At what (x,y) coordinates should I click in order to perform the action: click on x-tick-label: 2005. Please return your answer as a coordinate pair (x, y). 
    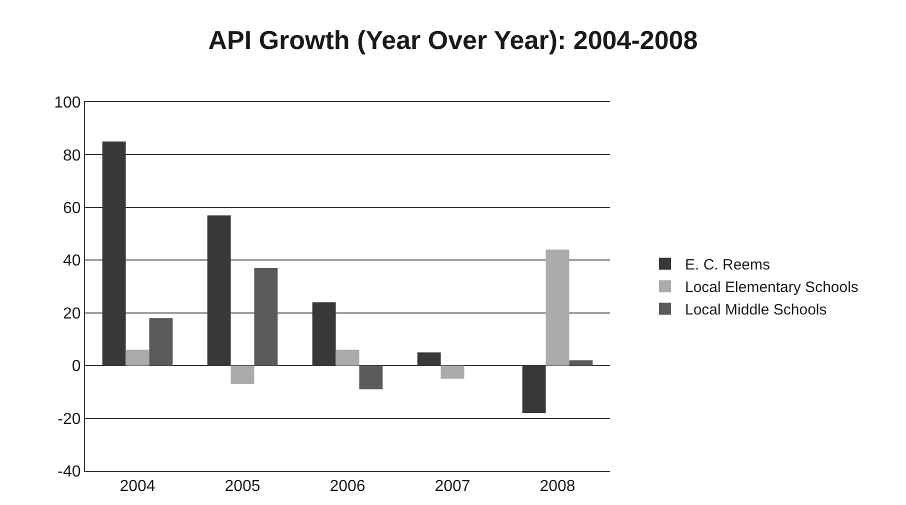
    Looking at the image, I should click on (242, 487).